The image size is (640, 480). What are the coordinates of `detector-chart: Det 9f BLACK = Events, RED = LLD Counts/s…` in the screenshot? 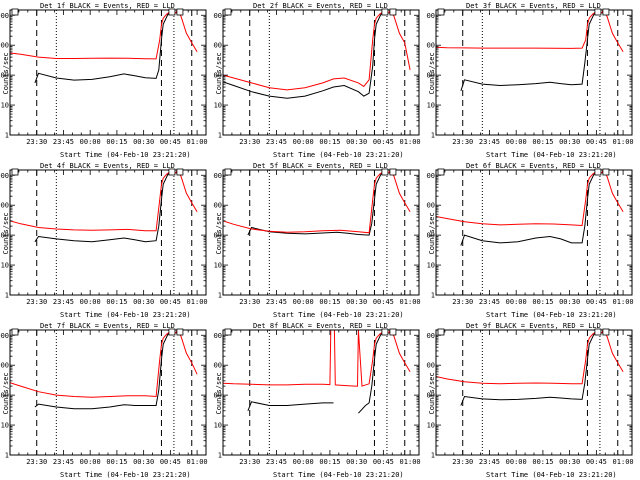 It's located at (530, 400).